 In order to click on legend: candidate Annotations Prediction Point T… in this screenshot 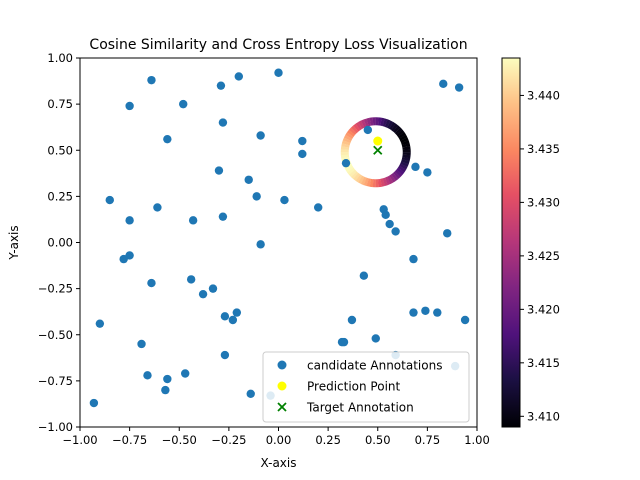, I will do `click(366, 387)`.